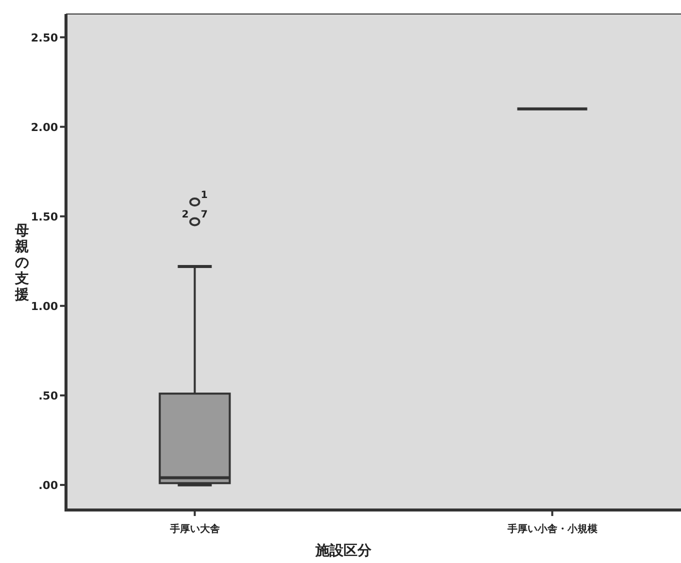  What do you see at coordinates (343, 551) in the screenshot?
I see `x-axis-title: 施設区分` at bounding box center [343, 551].